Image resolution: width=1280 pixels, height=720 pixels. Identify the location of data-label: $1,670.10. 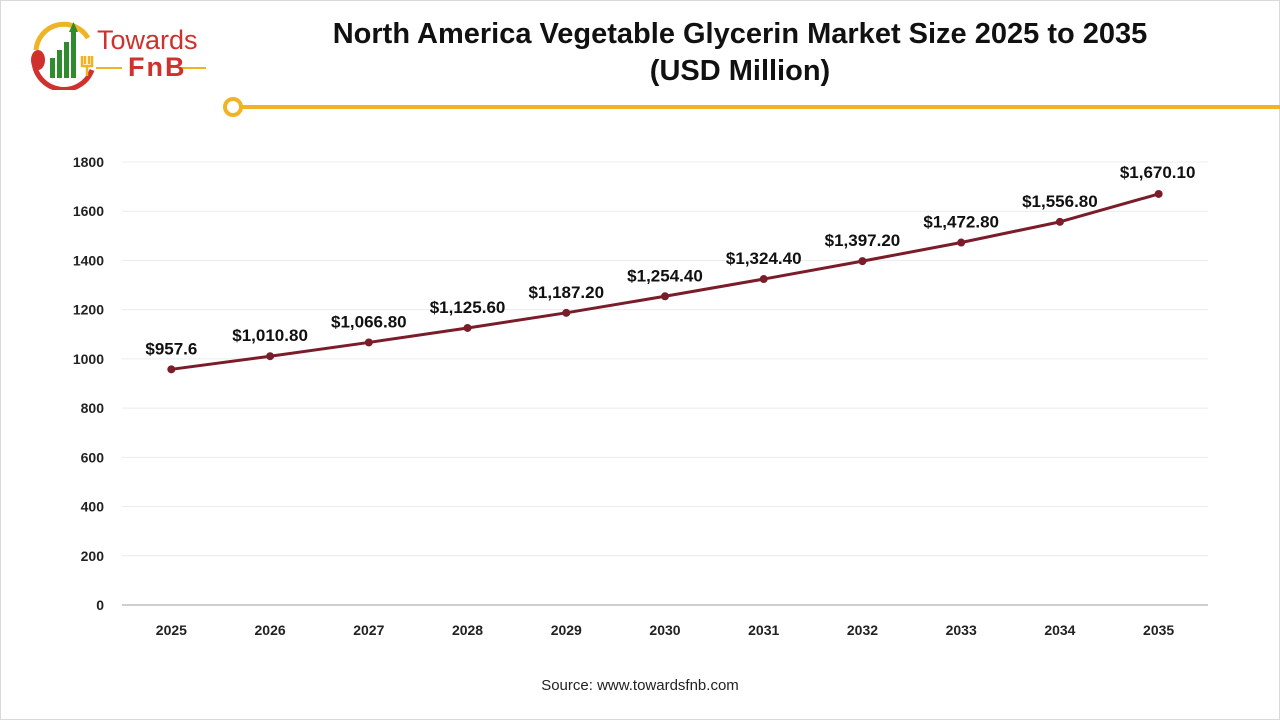
(1158, 172).